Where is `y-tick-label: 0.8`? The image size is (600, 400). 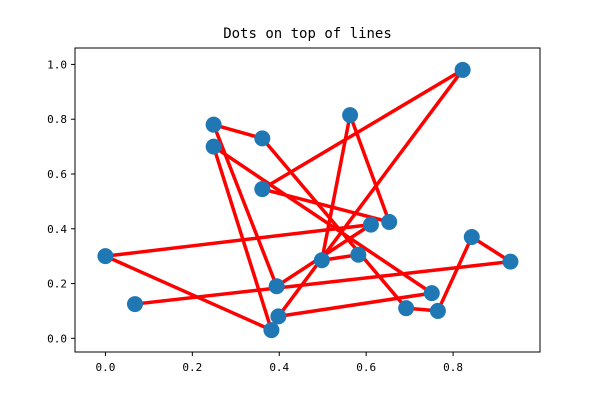 y-tick-label: 0.8 is located at coordinates (57, 119).